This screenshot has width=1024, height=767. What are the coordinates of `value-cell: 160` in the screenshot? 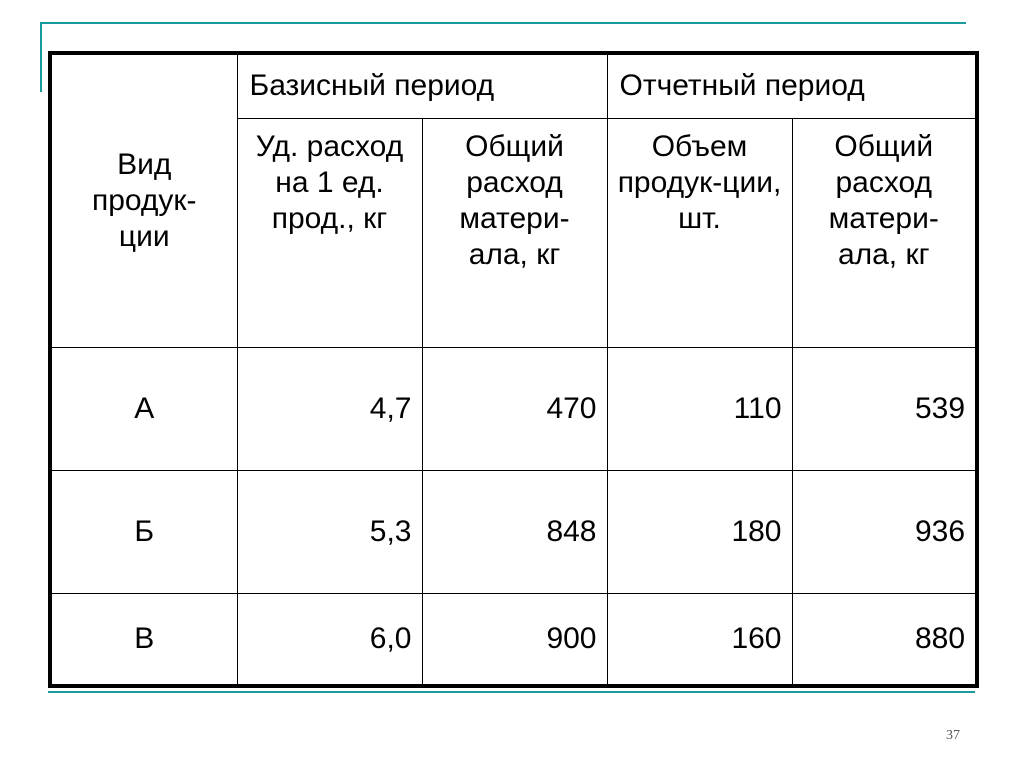 It's located at (699, 639).